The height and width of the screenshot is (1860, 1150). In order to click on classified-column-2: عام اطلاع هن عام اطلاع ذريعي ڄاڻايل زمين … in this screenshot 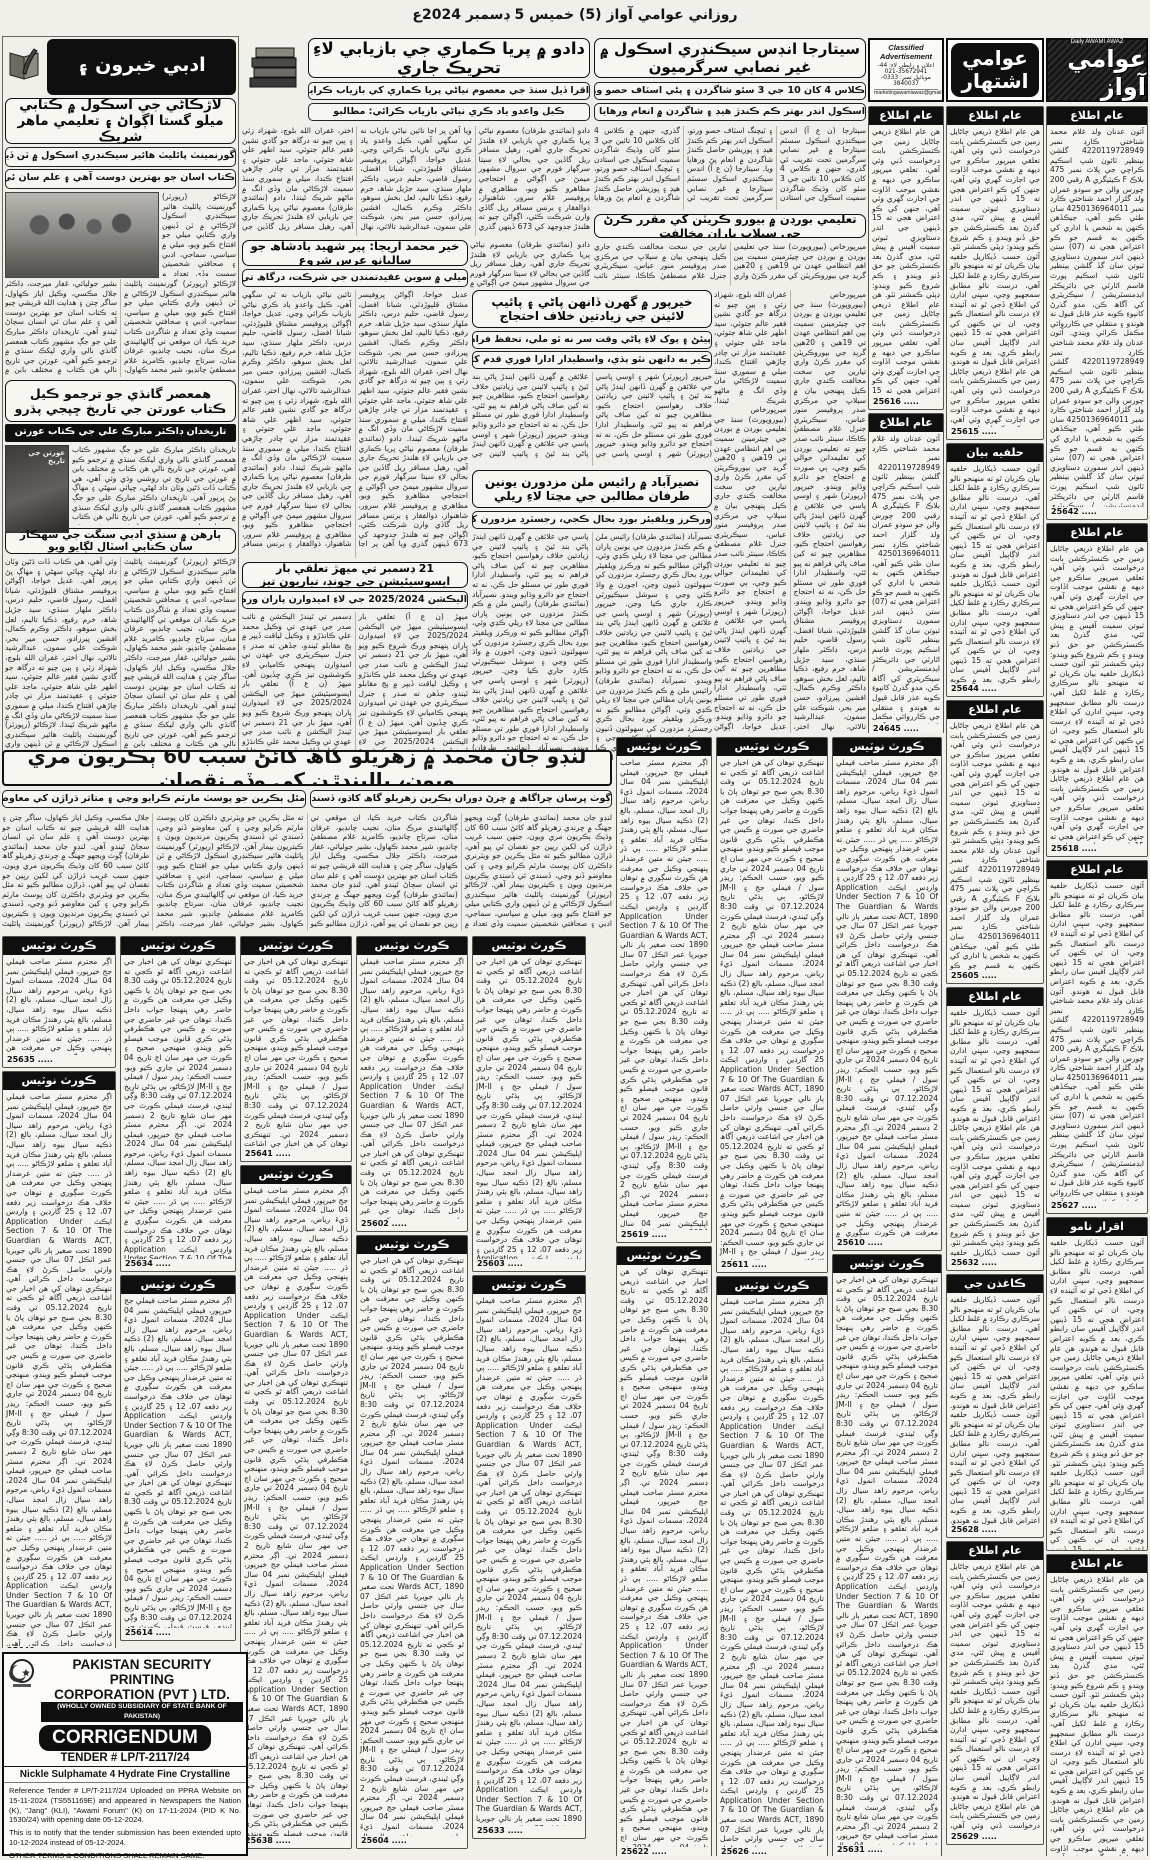, I will do `click(995, 981)`.